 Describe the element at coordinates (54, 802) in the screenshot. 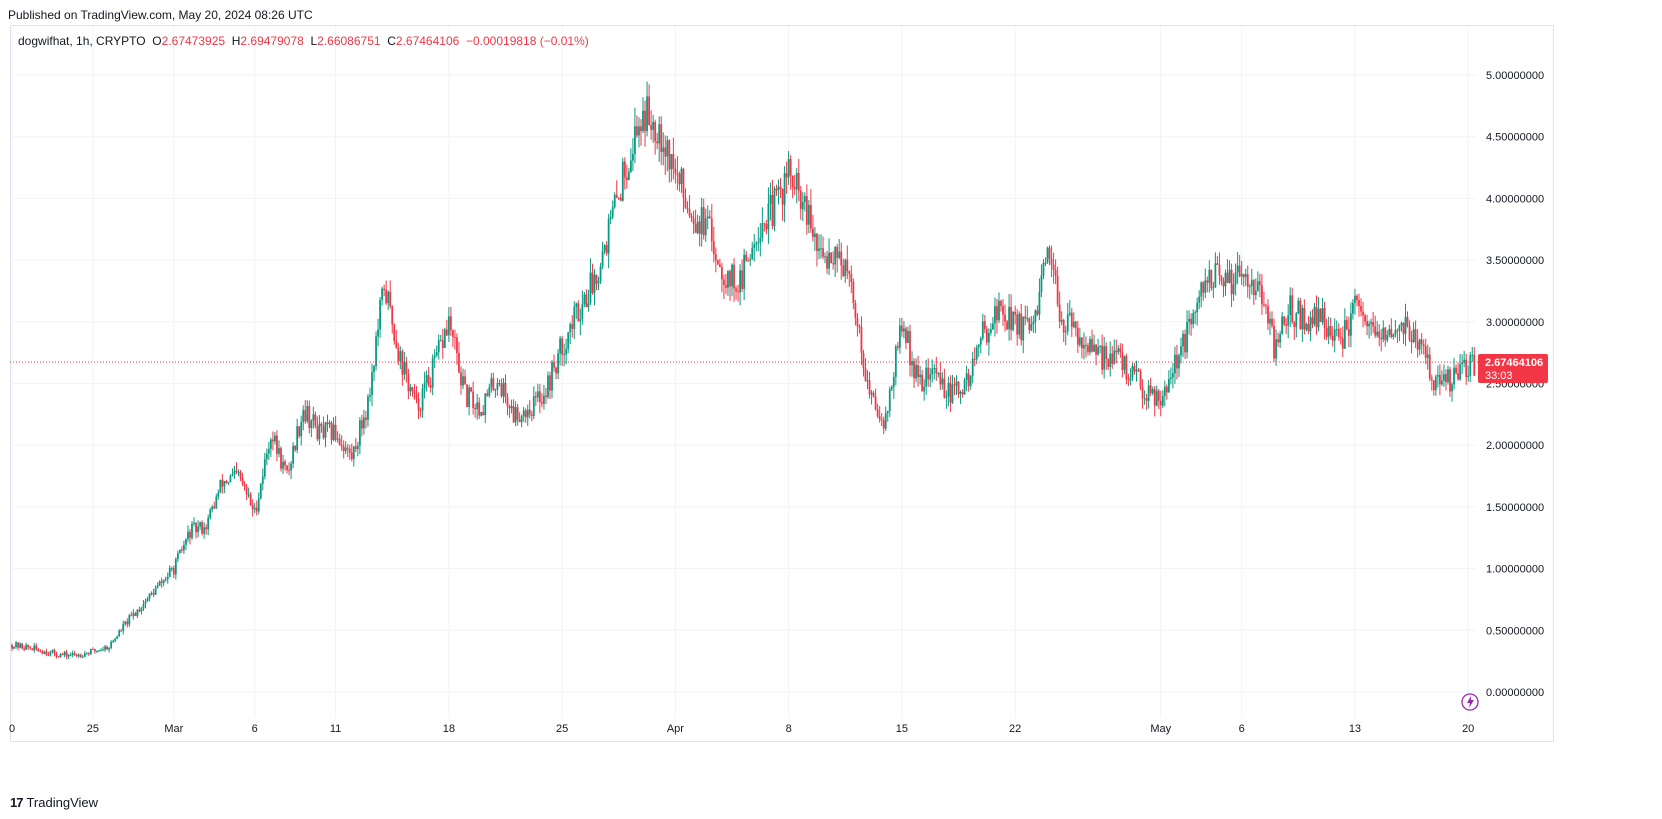

I see `tradingview-brand: 17 TradingView` at that location.